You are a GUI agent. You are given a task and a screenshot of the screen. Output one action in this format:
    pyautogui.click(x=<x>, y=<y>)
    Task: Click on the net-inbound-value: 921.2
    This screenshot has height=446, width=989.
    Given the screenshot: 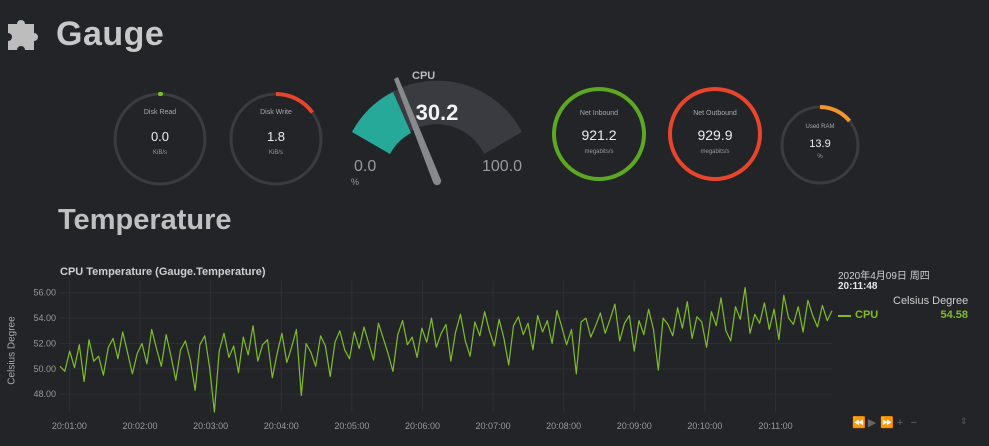 What is the action you would take?
    pyautogui.click(x=599, y=135)
    